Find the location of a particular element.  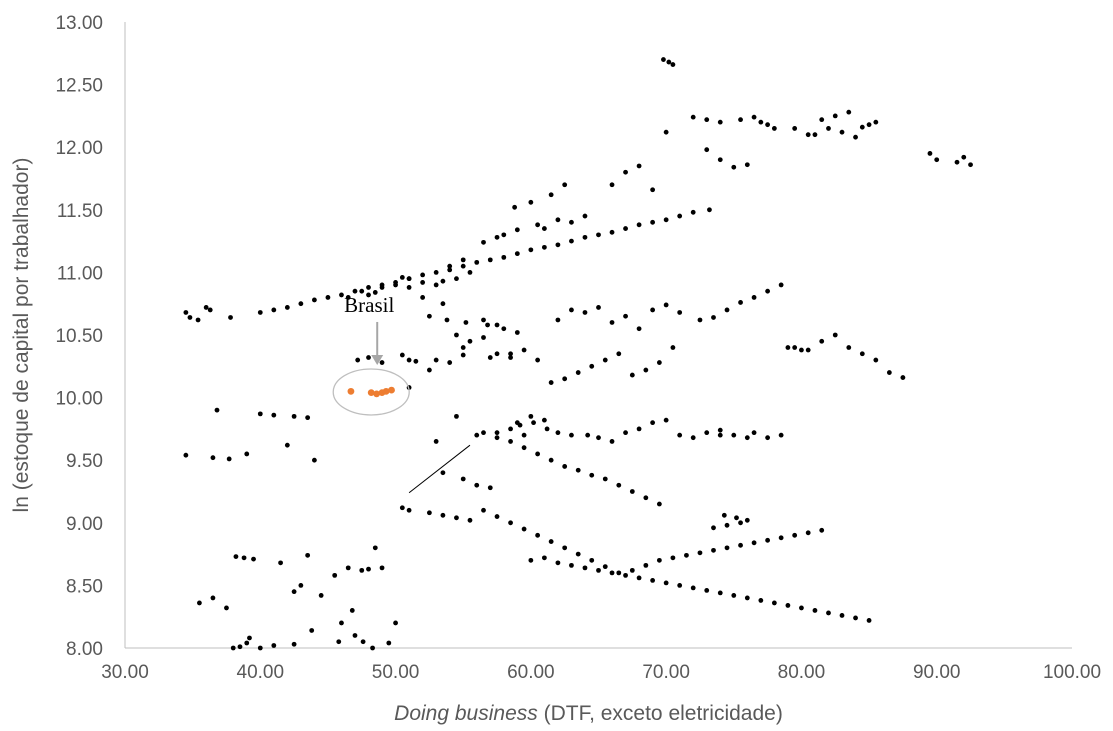

y-tick-label: 8.50 is located at coordinates (84, 586).